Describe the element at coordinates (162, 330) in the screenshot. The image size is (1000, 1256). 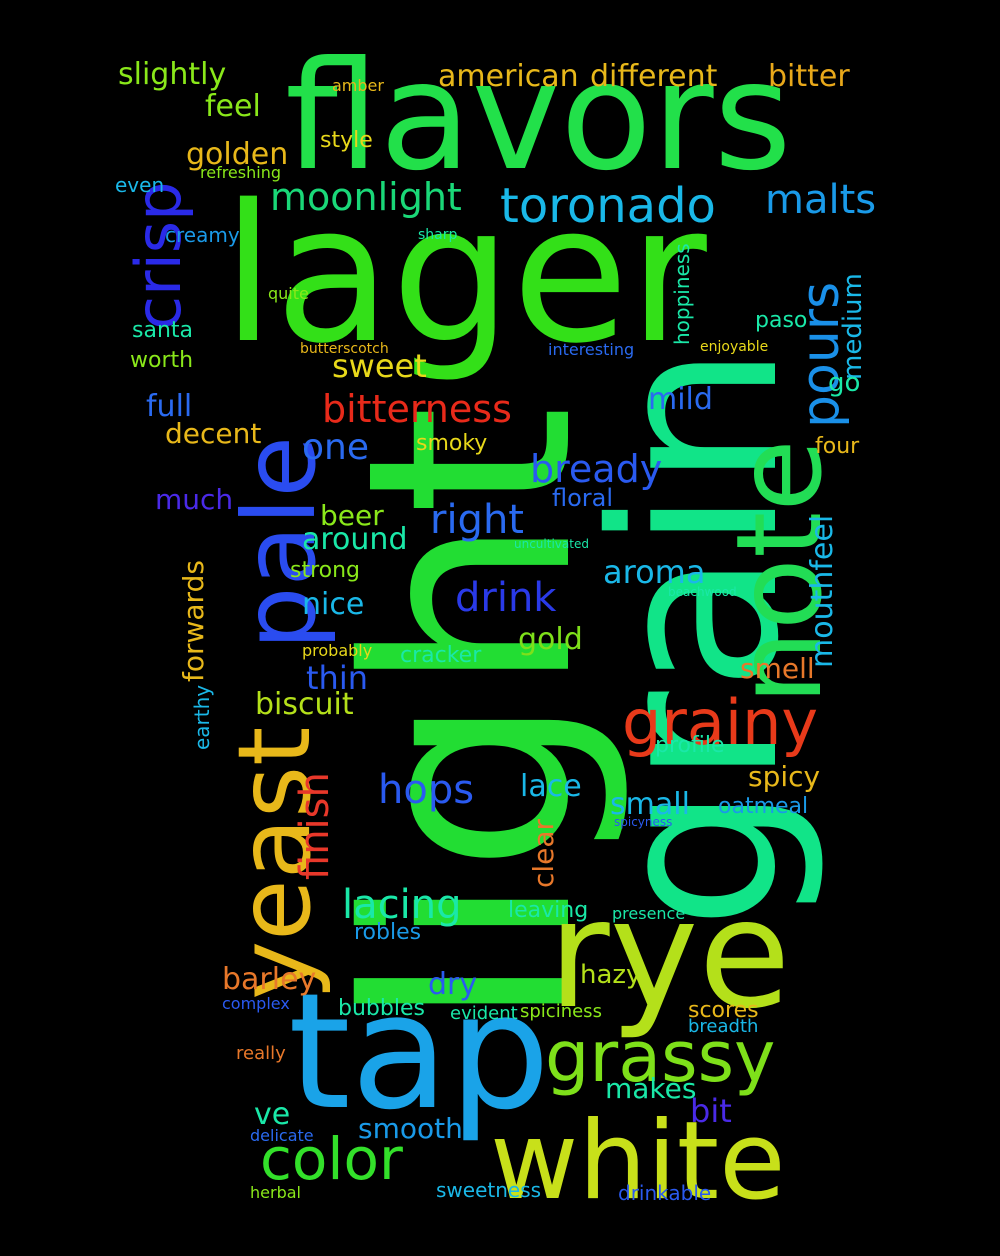
I see `word-santa: santa` at that location.